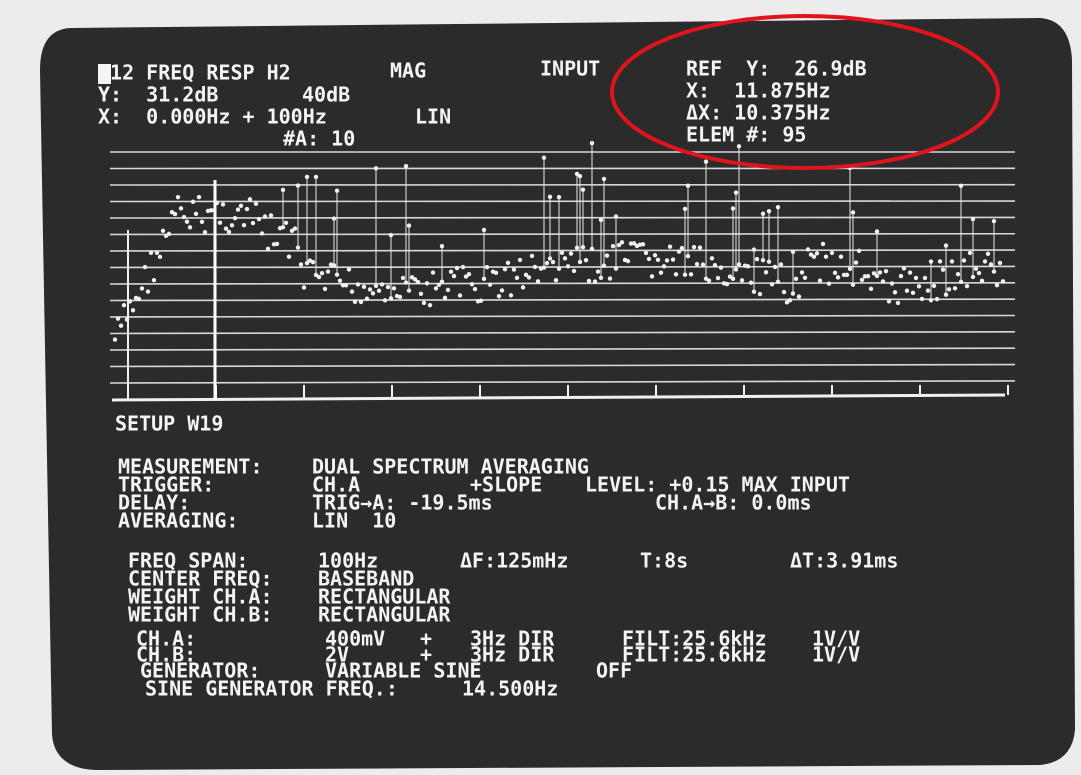 This screenshot has height=775, width=1081. What do you see at coordinates (154, 503) in the screenshot?
I see `setup-label: DELAY:` at bounding box center [154, 503].